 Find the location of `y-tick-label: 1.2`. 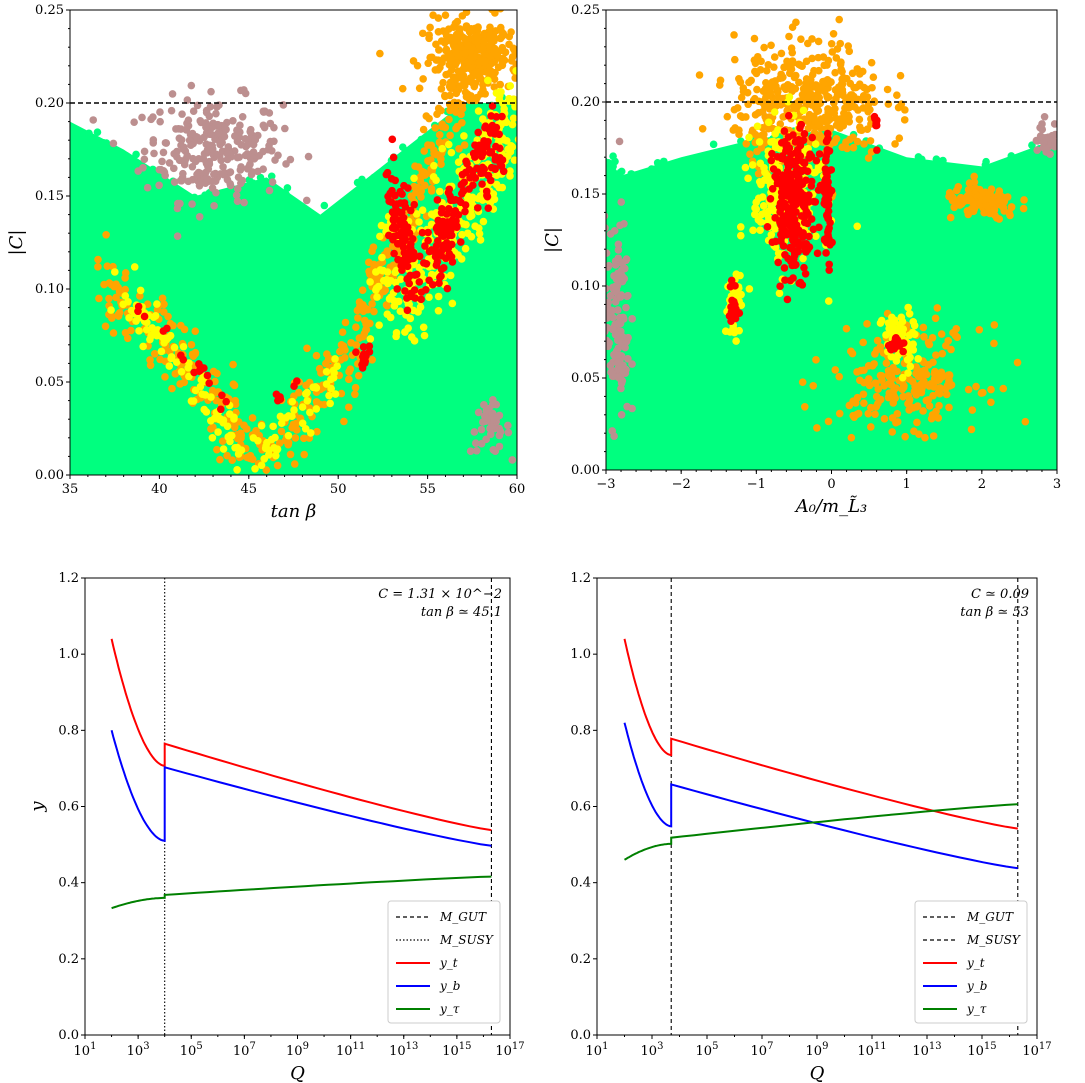

y-tick-label: 1.2 is located at coordinates (580, 578).